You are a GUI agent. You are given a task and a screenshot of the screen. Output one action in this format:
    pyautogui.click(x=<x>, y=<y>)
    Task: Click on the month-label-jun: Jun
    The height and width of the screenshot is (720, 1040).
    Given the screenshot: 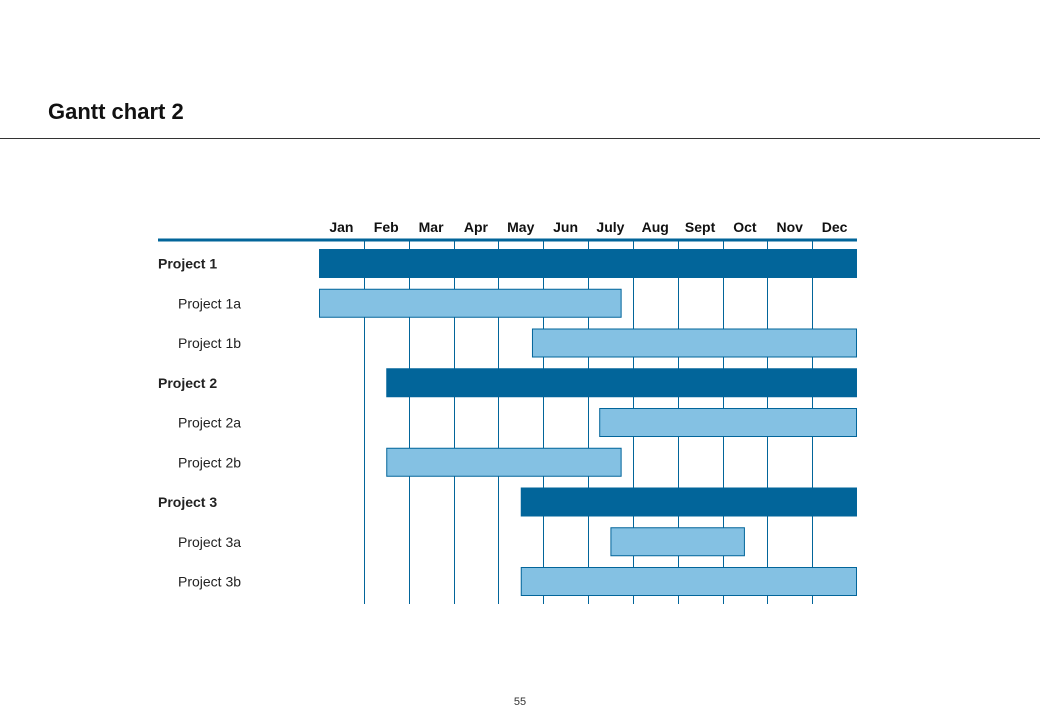 What is the action you would take?
    pyautogui.click(x=565, y=227)
    